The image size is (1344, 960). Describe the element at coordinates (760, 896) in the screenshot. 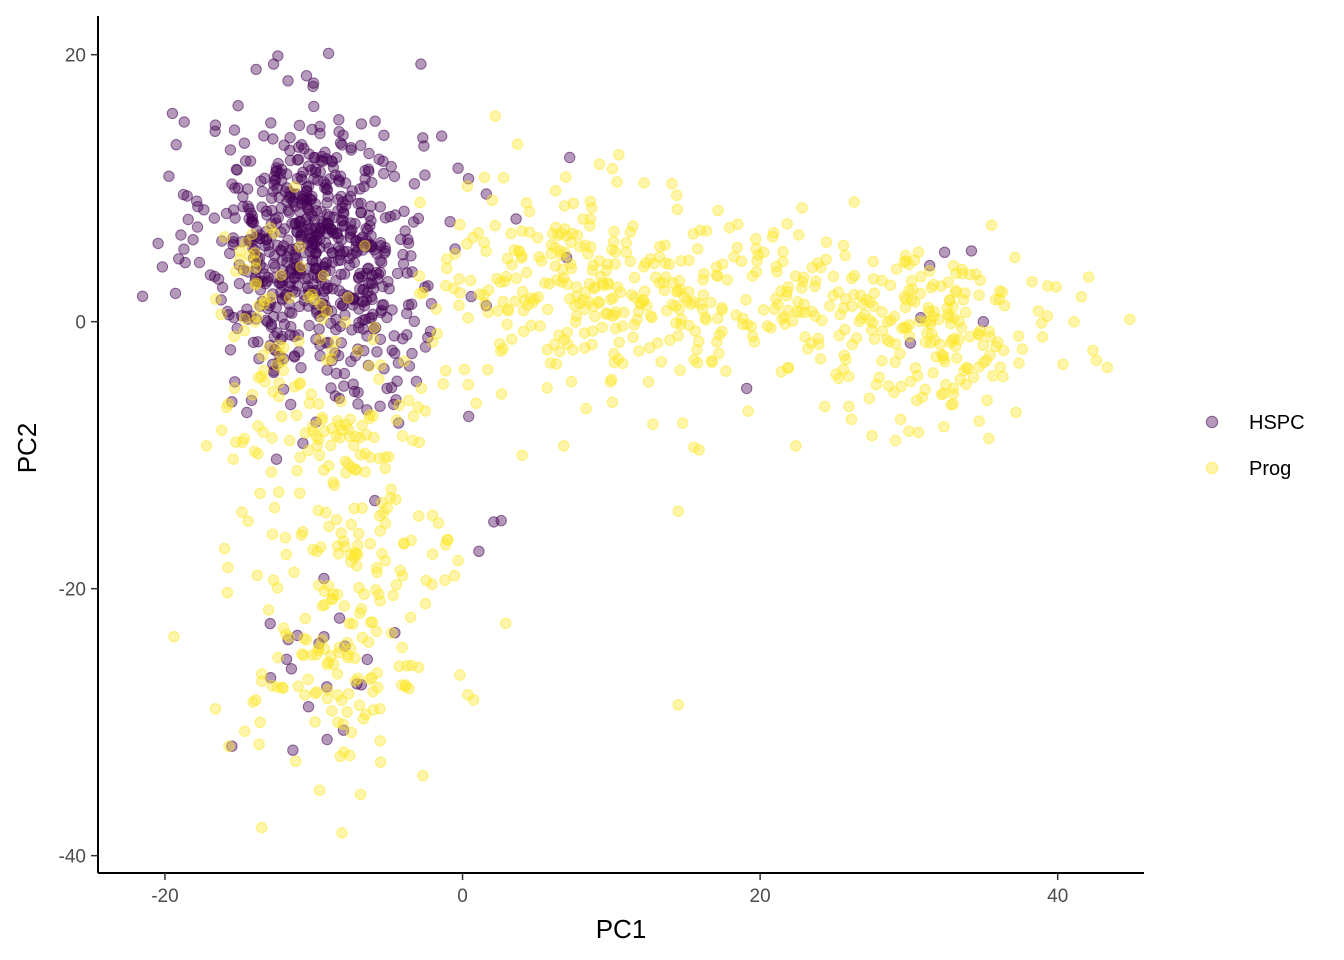

I see `x-tick-label: 20` at that location.